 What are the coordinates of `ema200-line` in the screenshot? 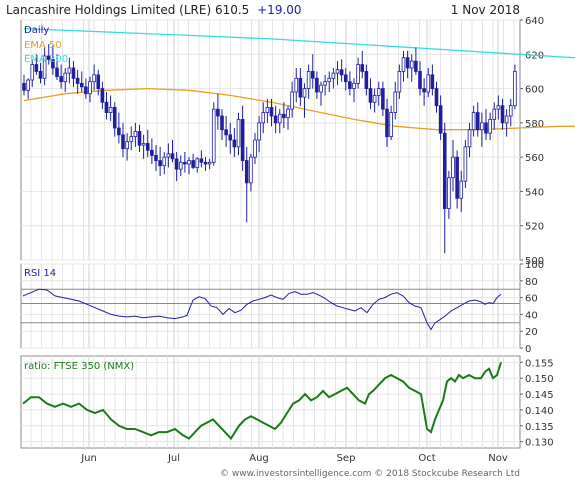 It's located at (299, 43).